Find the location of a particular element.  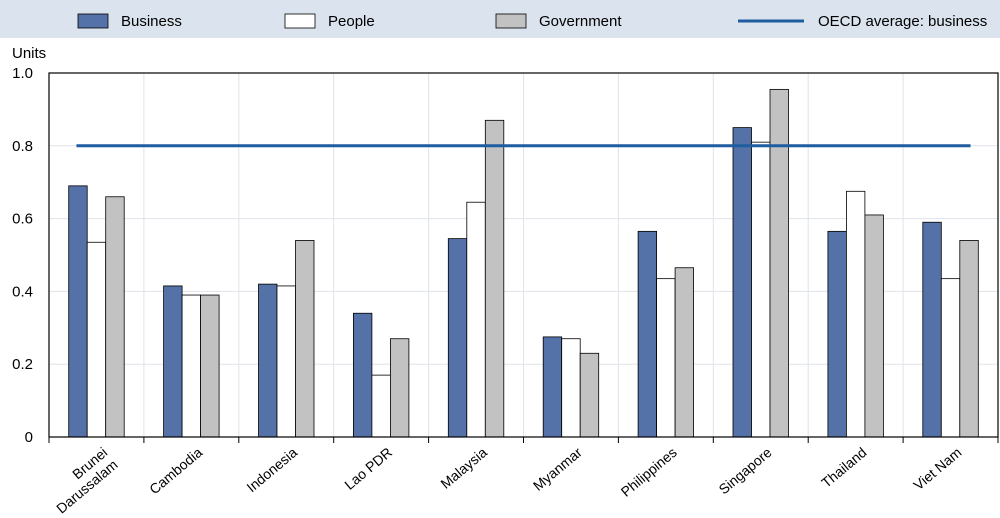

x-tick-label-line: Myanmar is located at coordinates (557, 469).